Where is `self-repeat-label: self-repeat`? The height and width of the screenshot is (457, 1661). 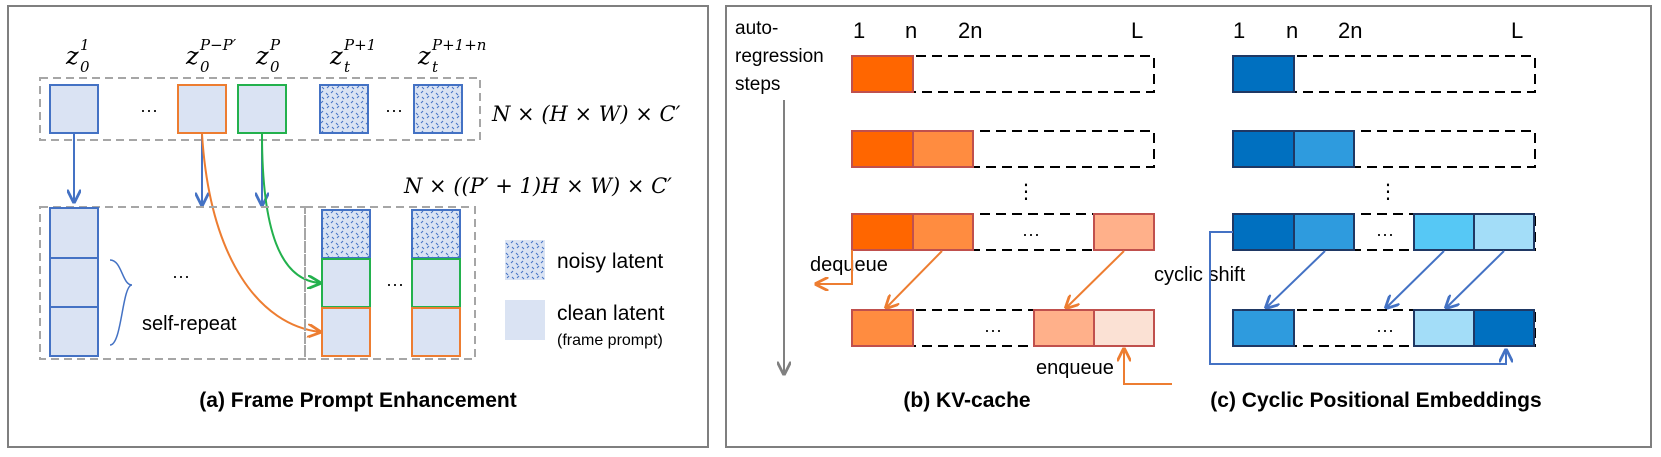
self-repeat-label: self-repeat is located at coordinates (189, 324).